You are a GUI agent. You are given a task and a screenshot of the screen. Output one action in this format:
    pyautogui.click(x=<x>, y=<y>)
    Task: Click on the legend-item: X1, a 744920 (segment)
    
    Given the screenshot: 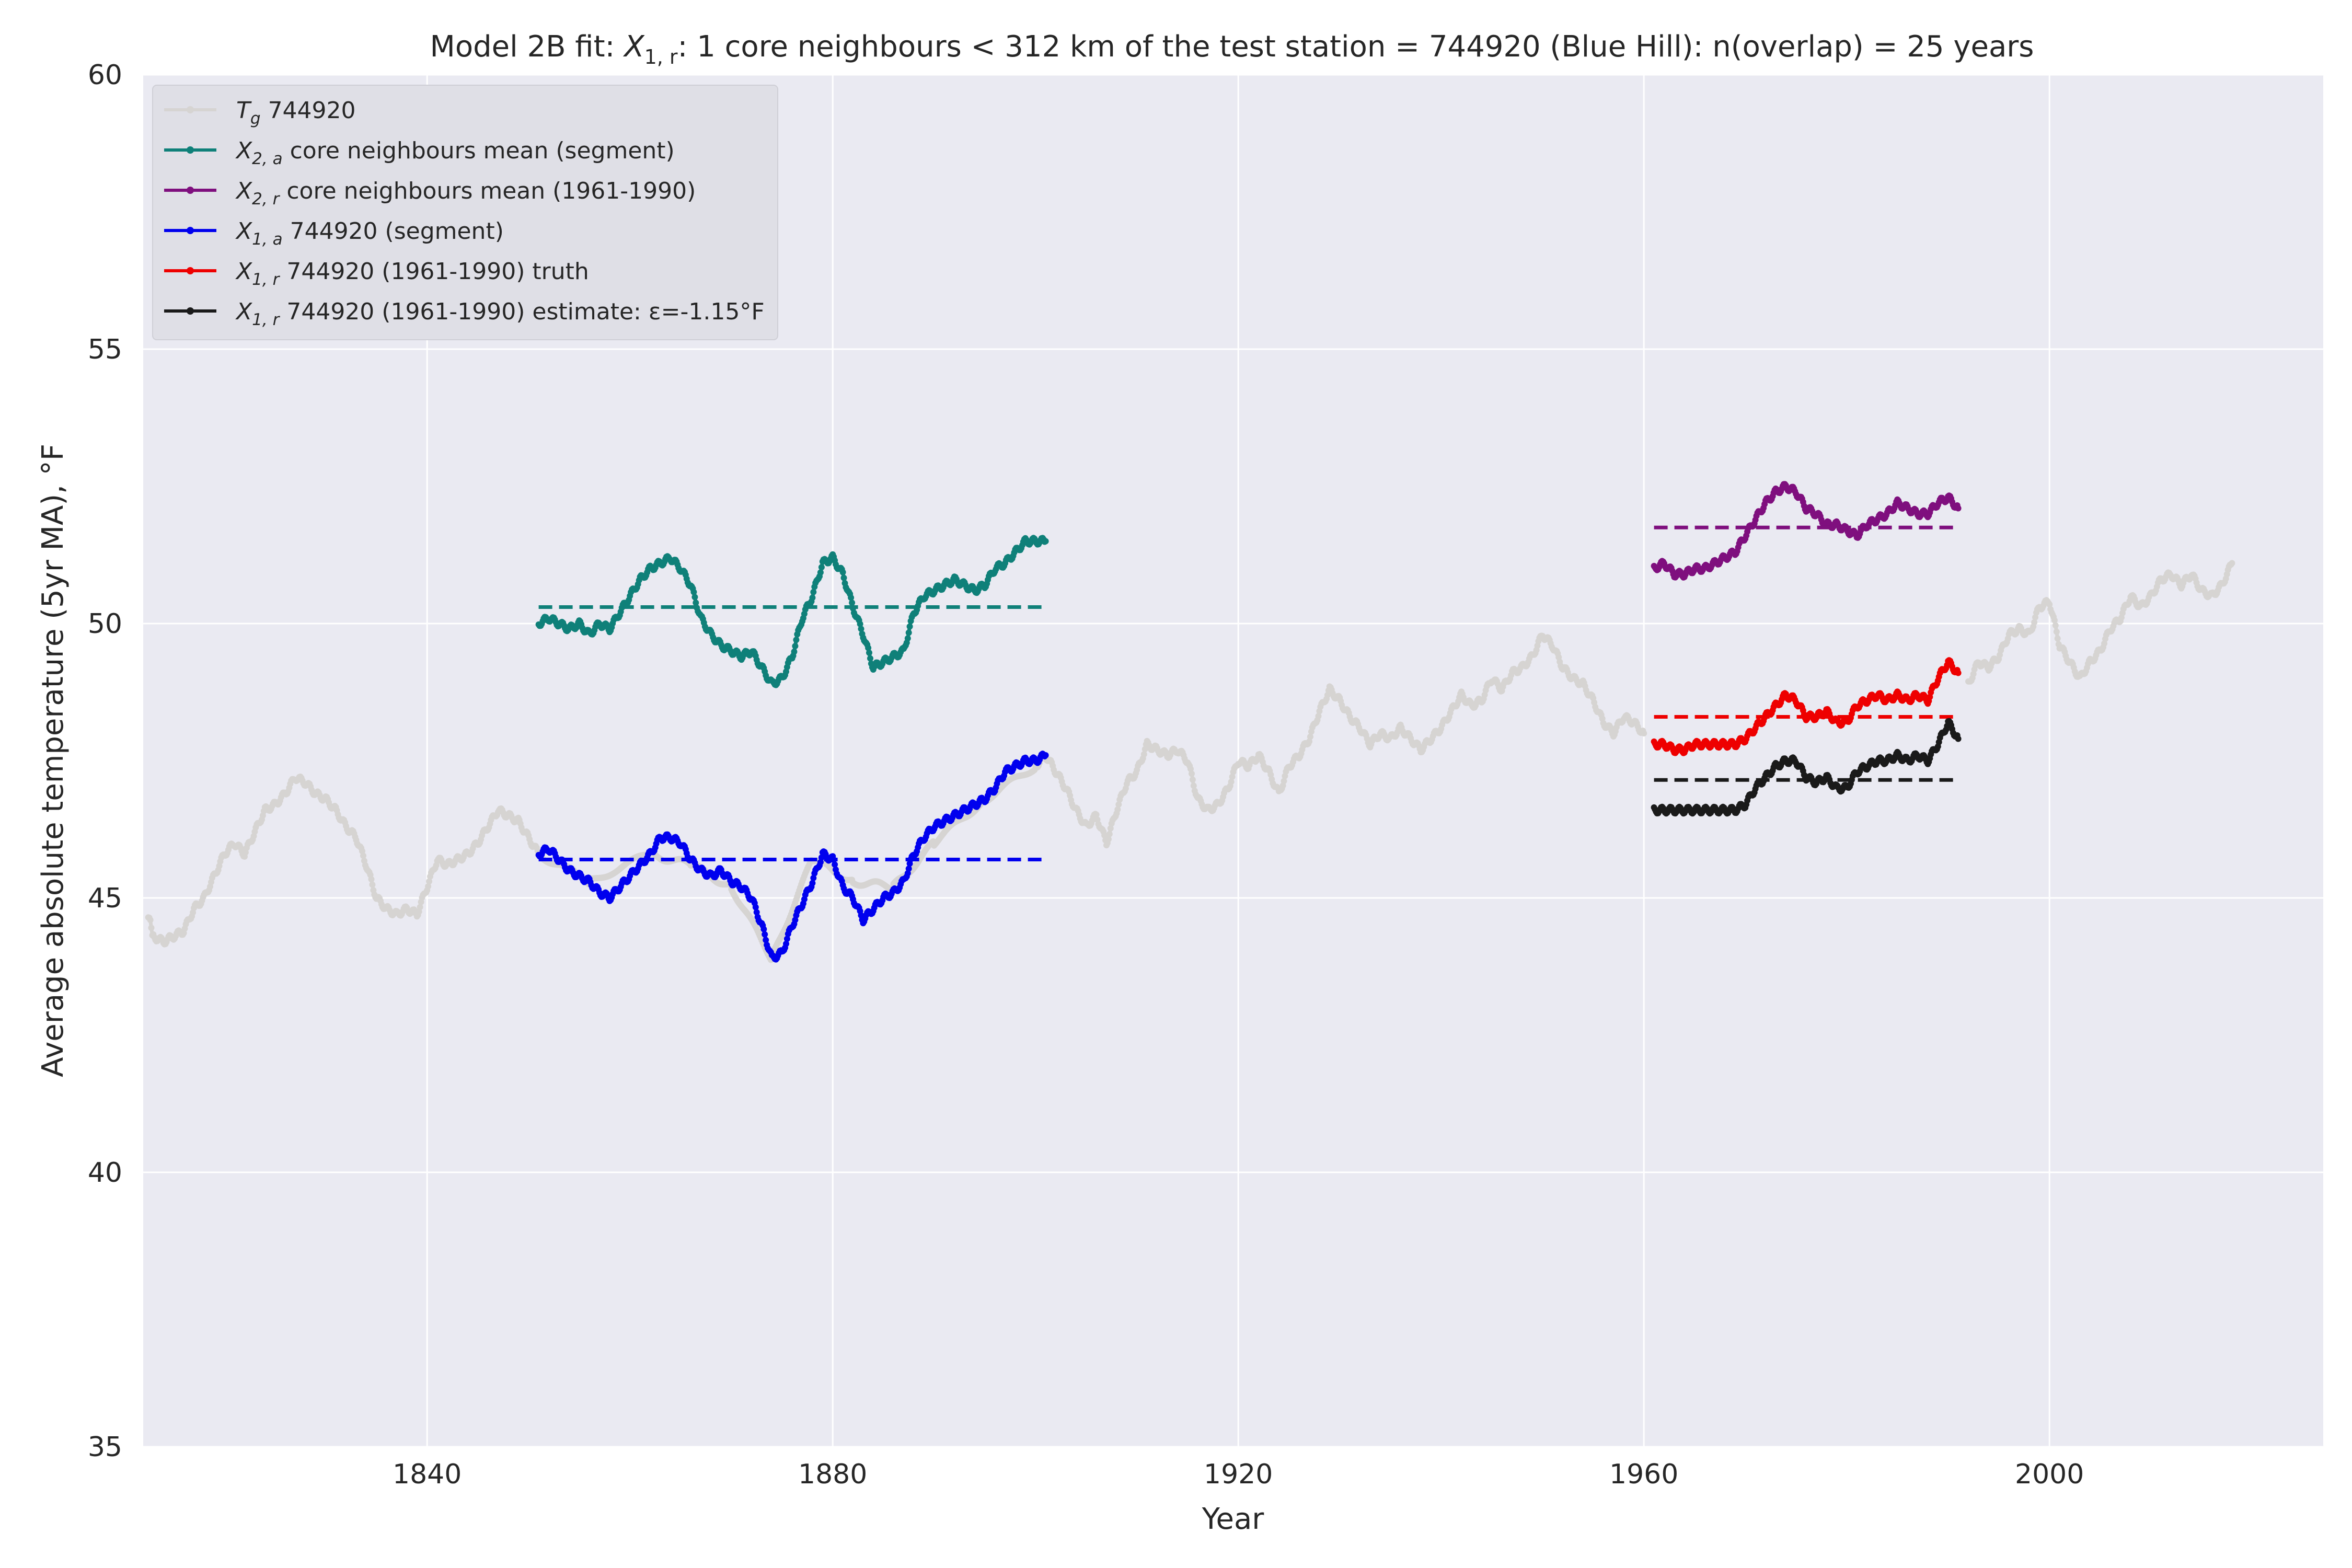 What is the action you would take?
    pyautogui.click(x=334, y=233)
    